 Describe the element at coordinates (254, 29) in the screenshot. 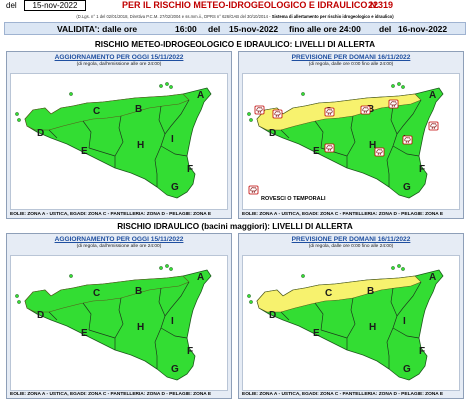

I see `validity-from-date: 15-nov-2022` at that location.